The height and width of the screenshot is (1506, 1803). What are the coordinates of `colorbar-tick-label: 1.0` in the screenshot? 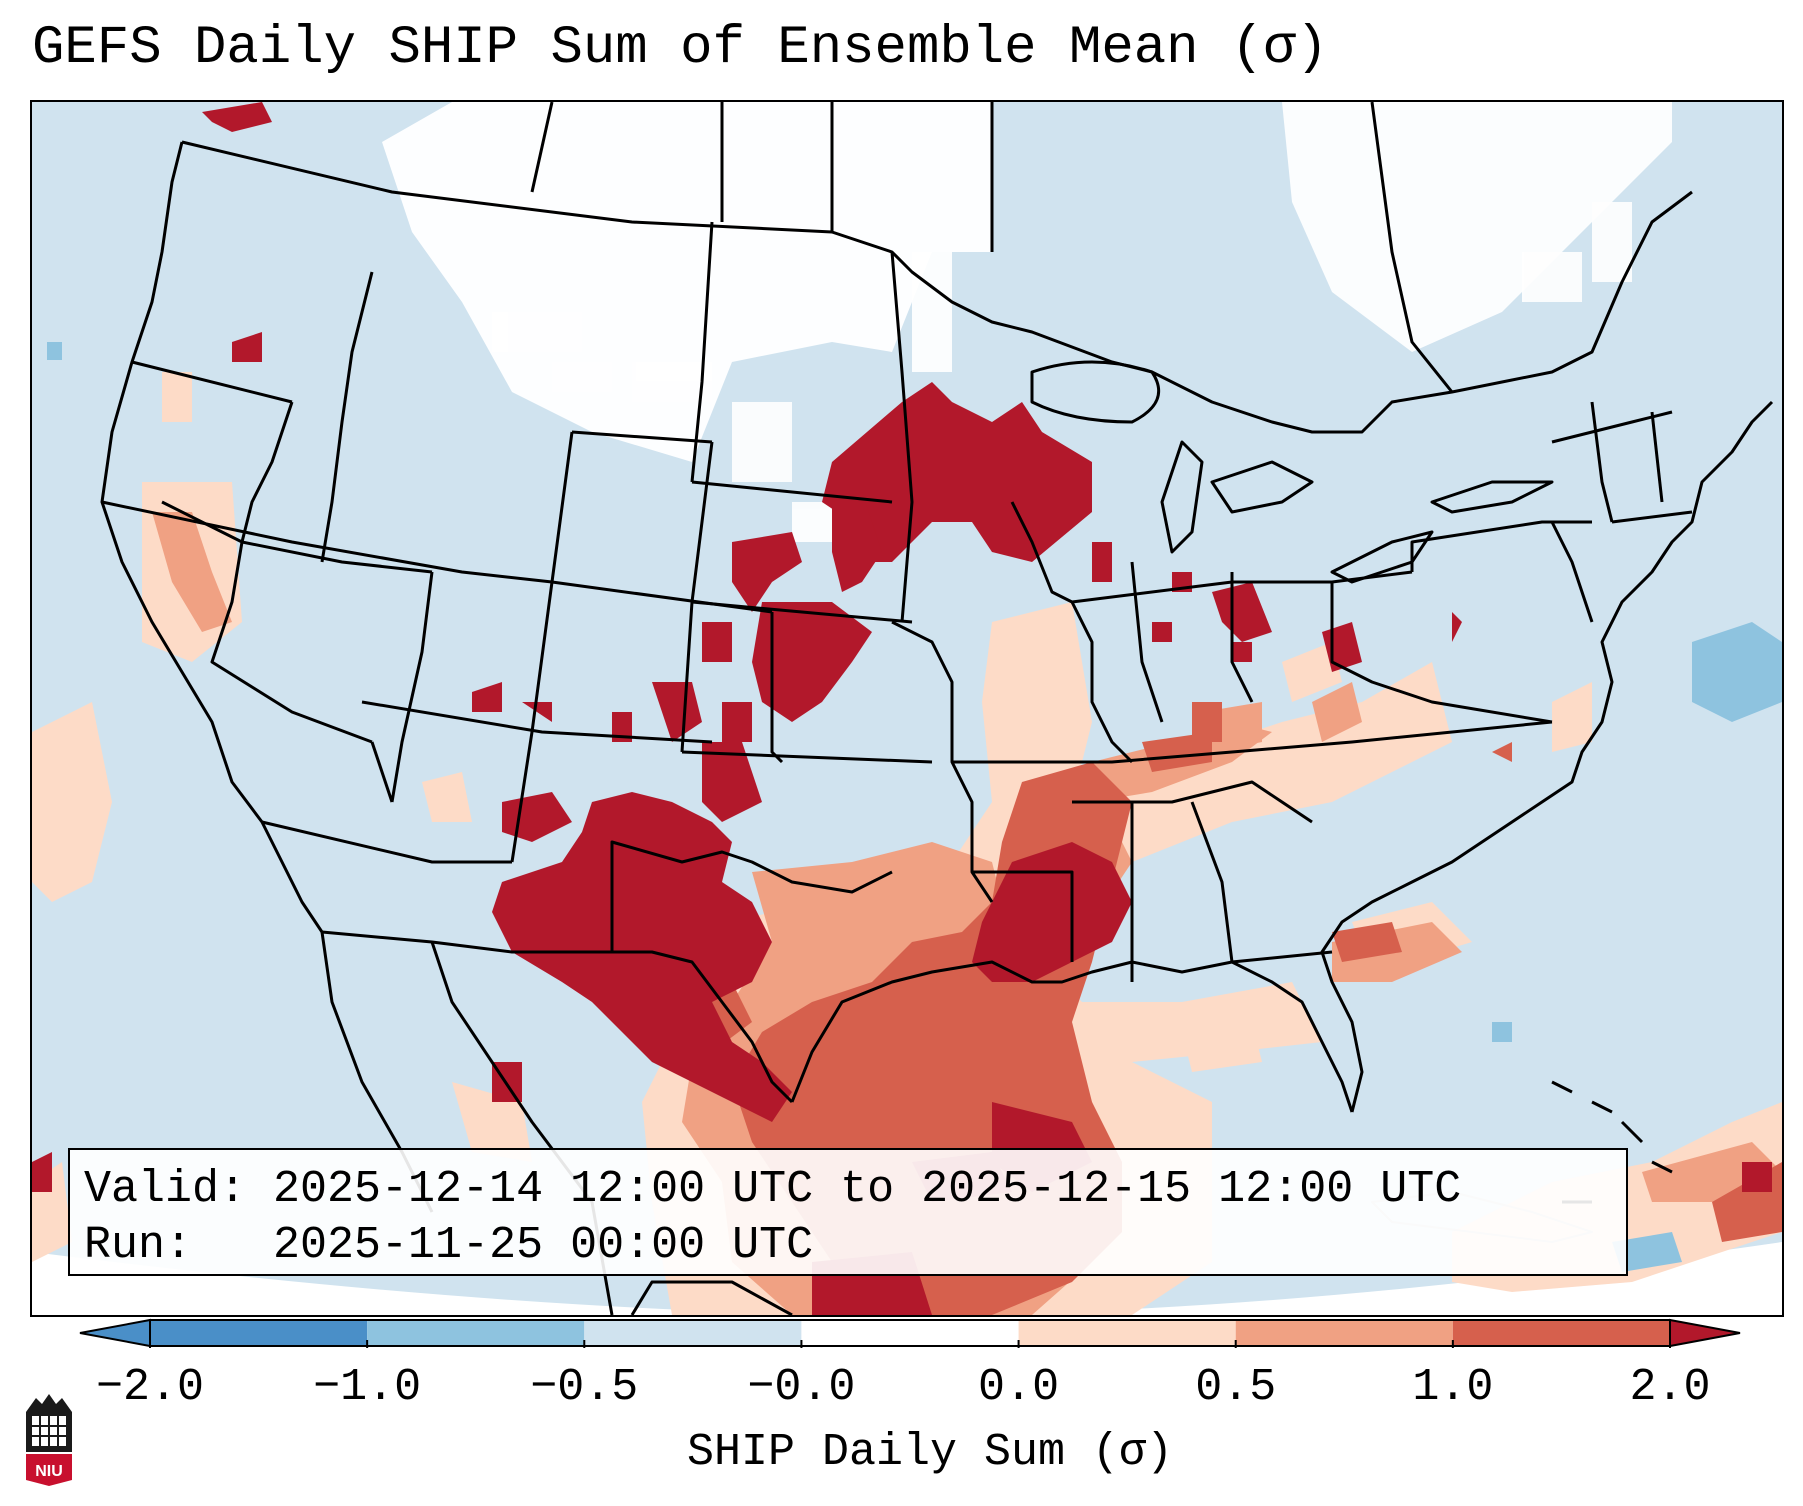 It's located at (1453, 1387).